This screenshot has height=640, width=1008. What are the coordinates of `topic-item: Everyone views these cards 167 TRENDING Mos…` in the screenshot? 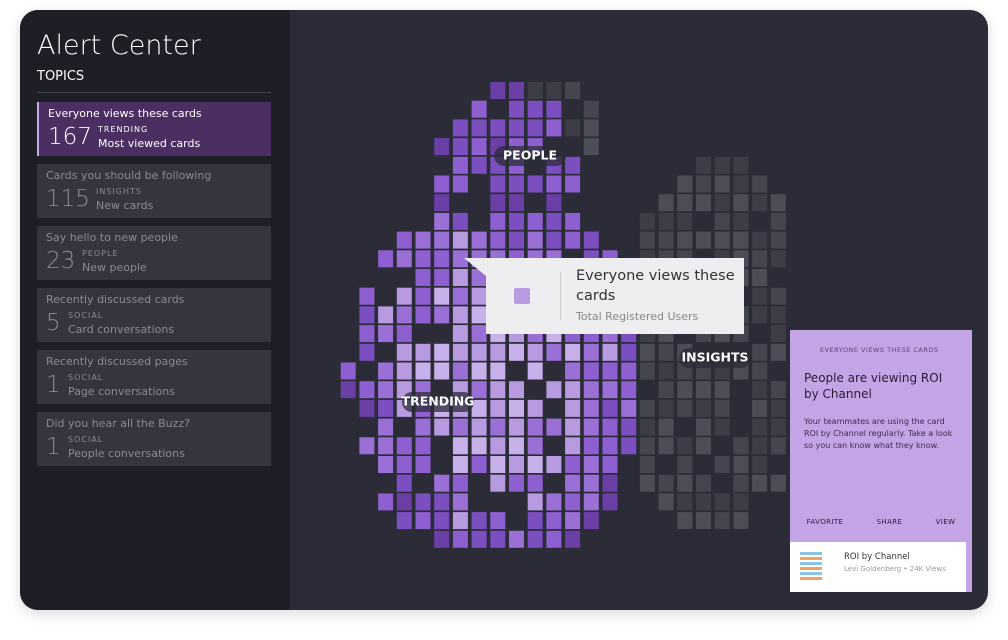 It's located at (154, 129).